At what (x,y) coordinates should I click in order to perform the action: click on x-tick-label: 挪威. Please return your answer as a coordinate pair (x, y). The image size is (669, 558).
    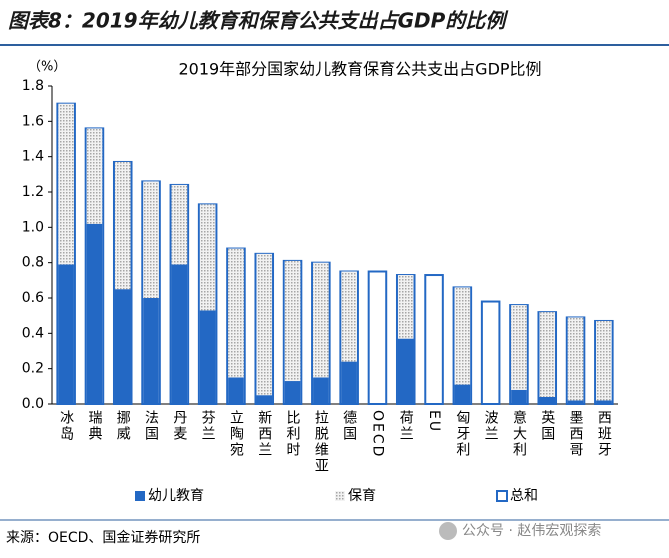
    Looking at the image, I should click on (123, 426).